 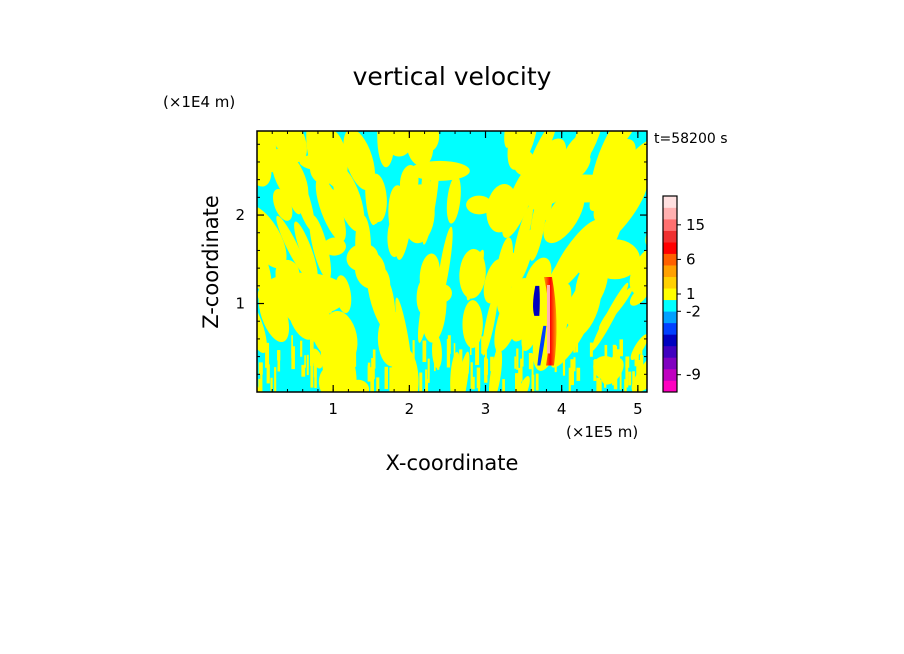 I want to click on y-unit-label: (×1E4 m), so click(x=199, y=102).